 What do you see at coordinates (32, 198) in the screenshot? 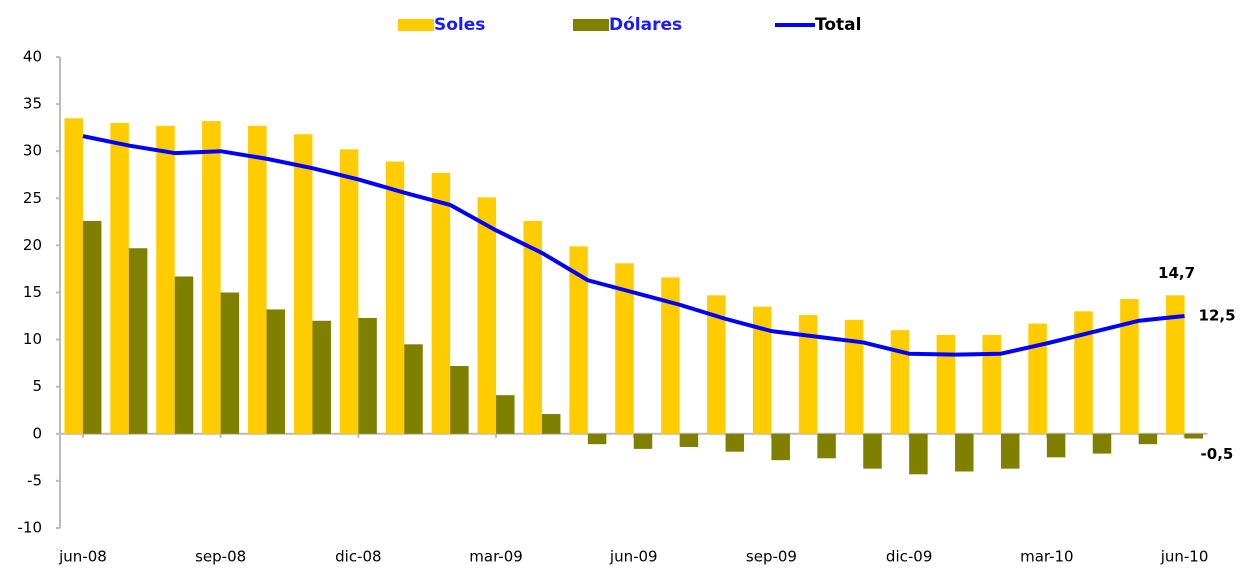
I see `y-tick-label: 25` at bounding box center [32, 198].